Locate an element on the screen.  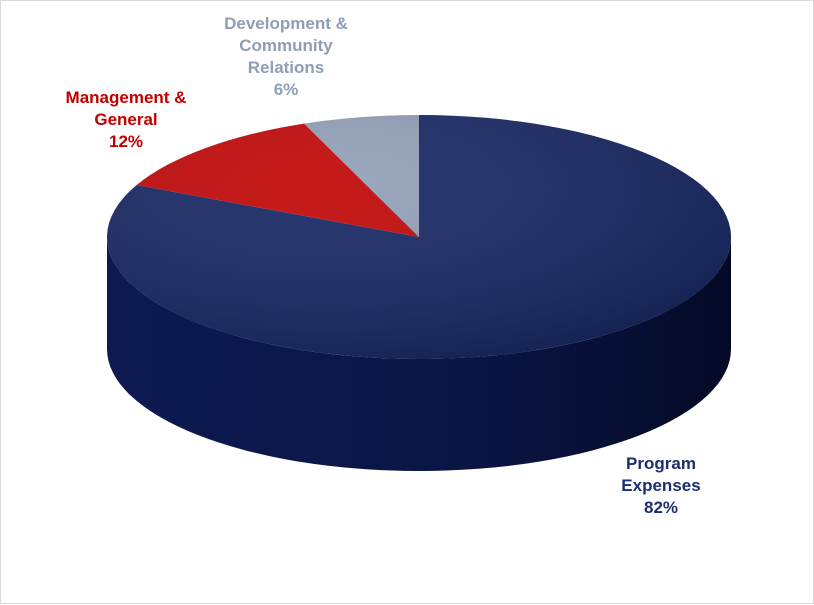
slice-value-management: 12% is located at coordinates (126, 141).